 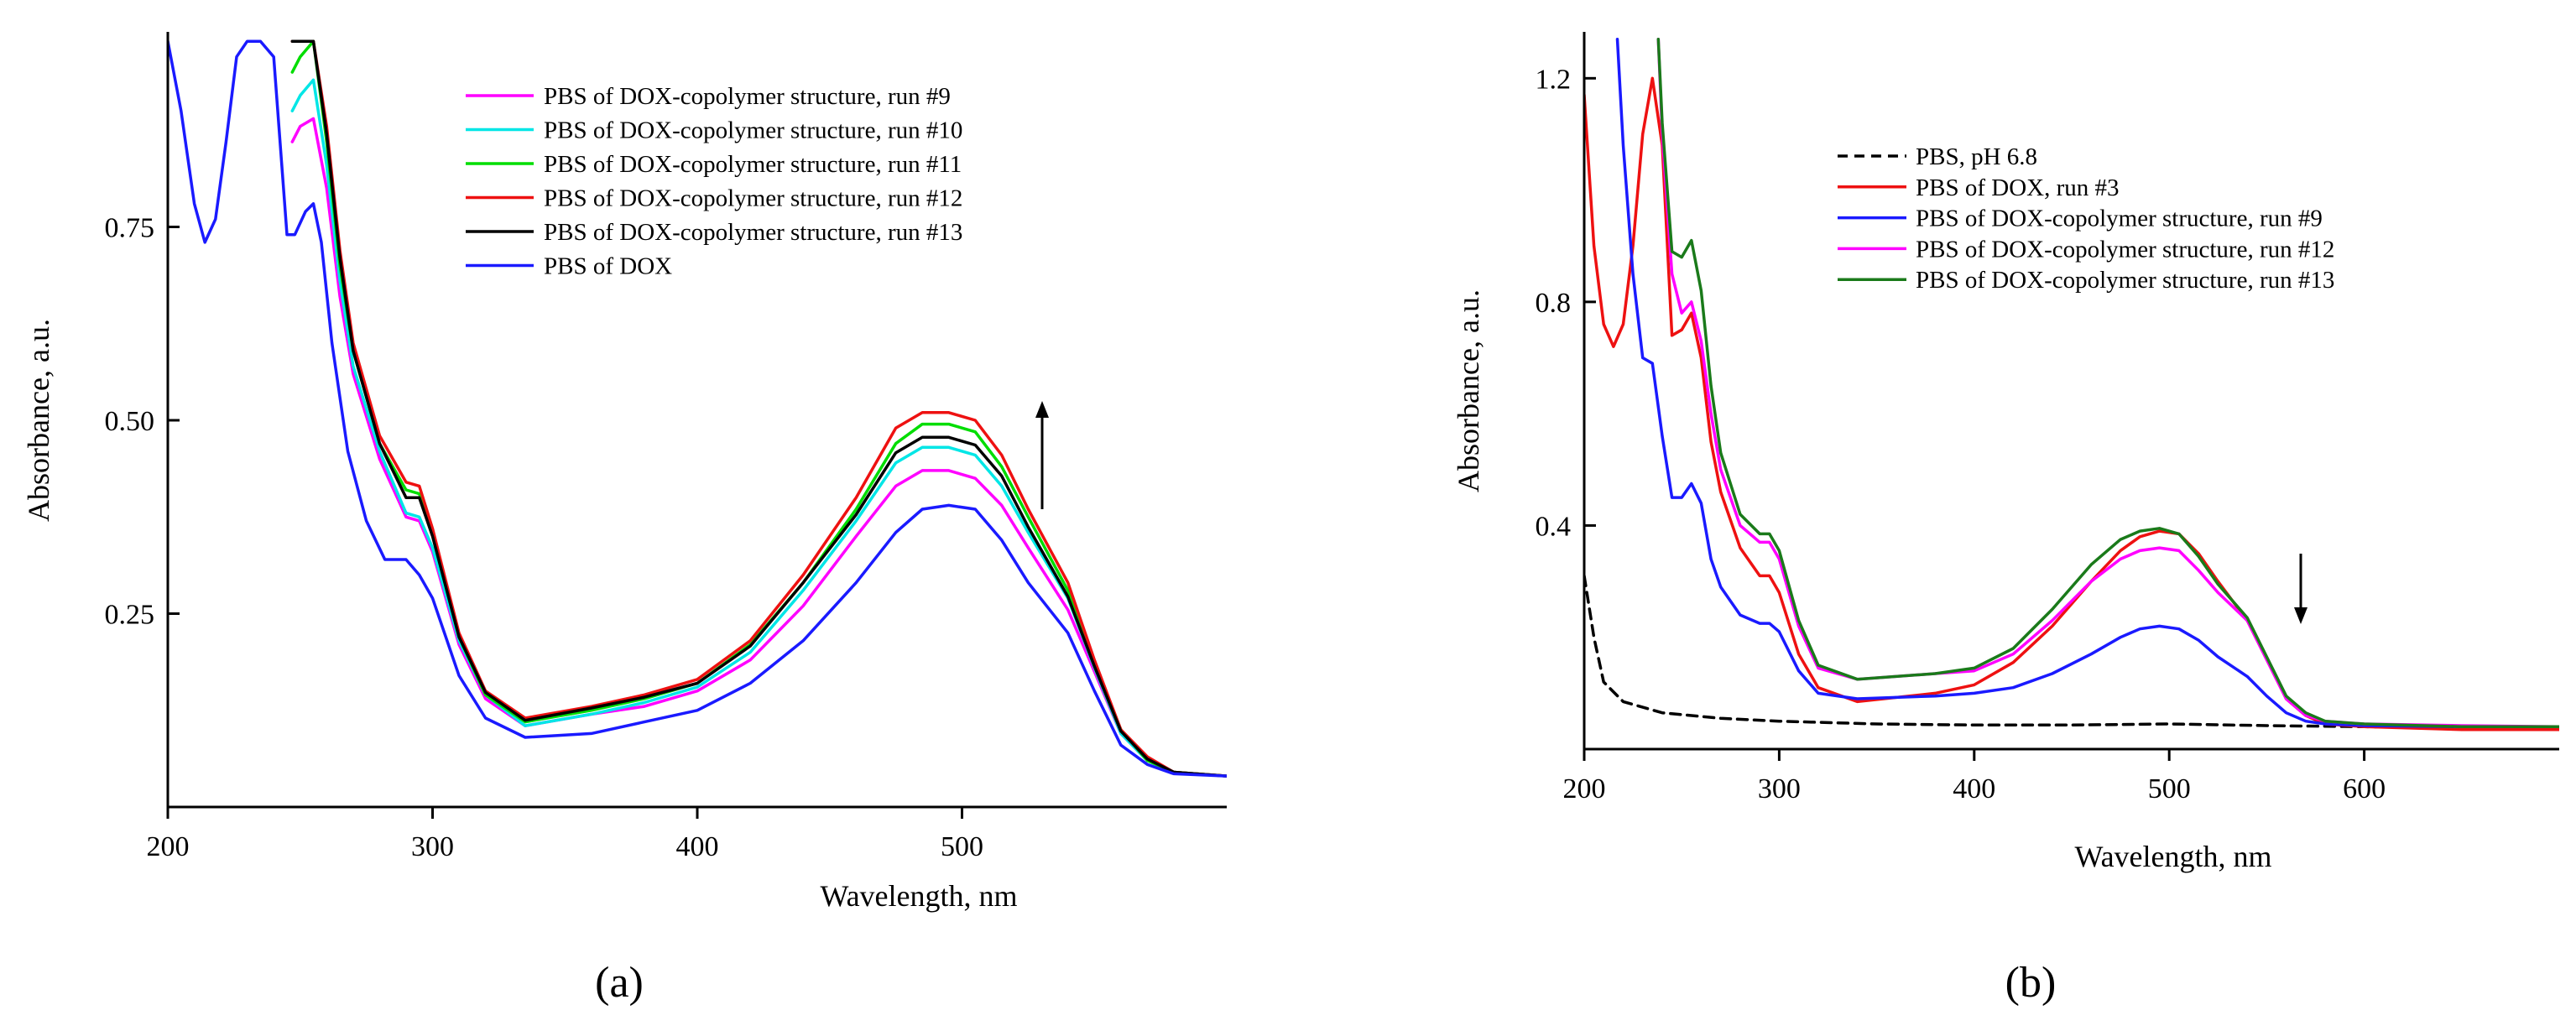 What do you see at coordinates (1554, 526) in the screenshot?
I see `y-tick-label: 0.4` at bounding box center [1554, 526].